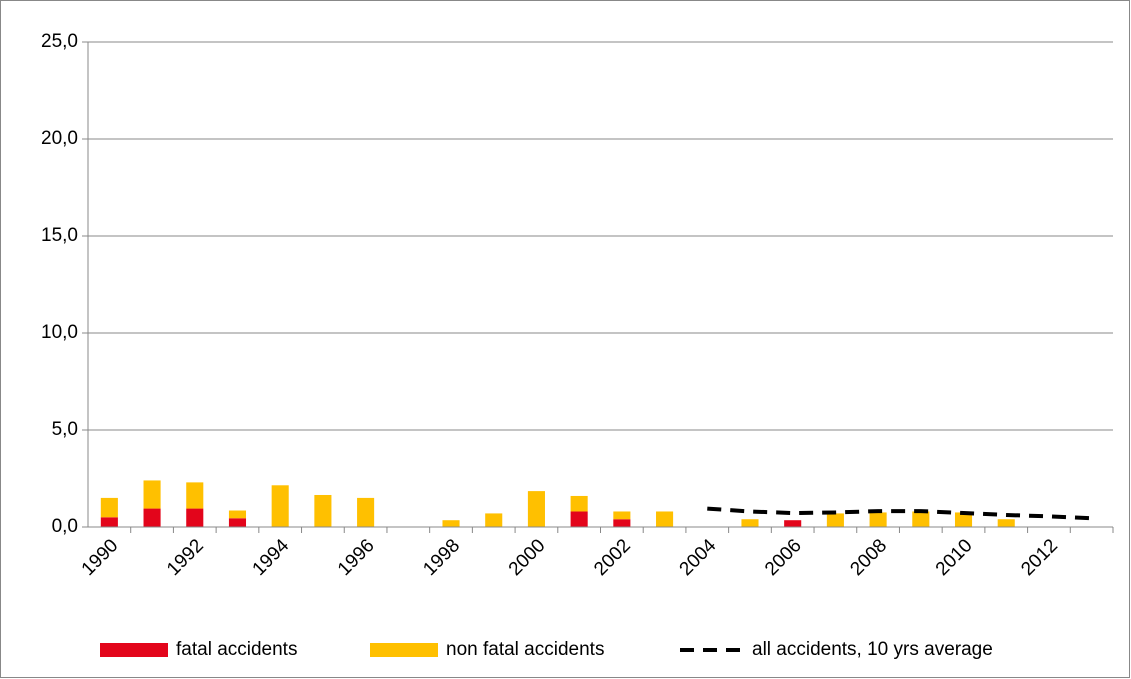  I want to click on legend-label: fatal accidents, so click(236, 649).